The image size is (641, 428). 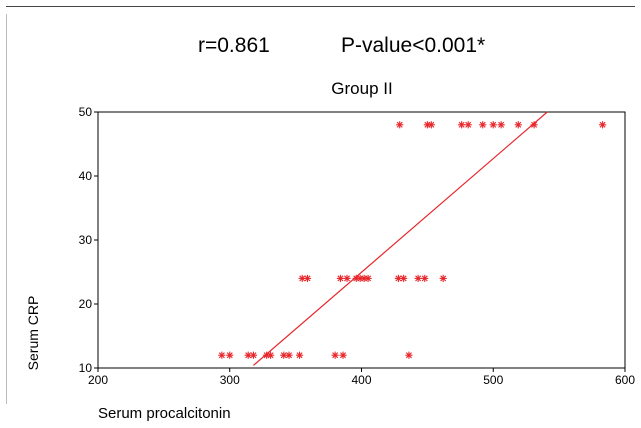 What do you see at coordinates (361, 88) in the screenshot?
I see `chart-title: Group II` at bounding box center [361, 88].